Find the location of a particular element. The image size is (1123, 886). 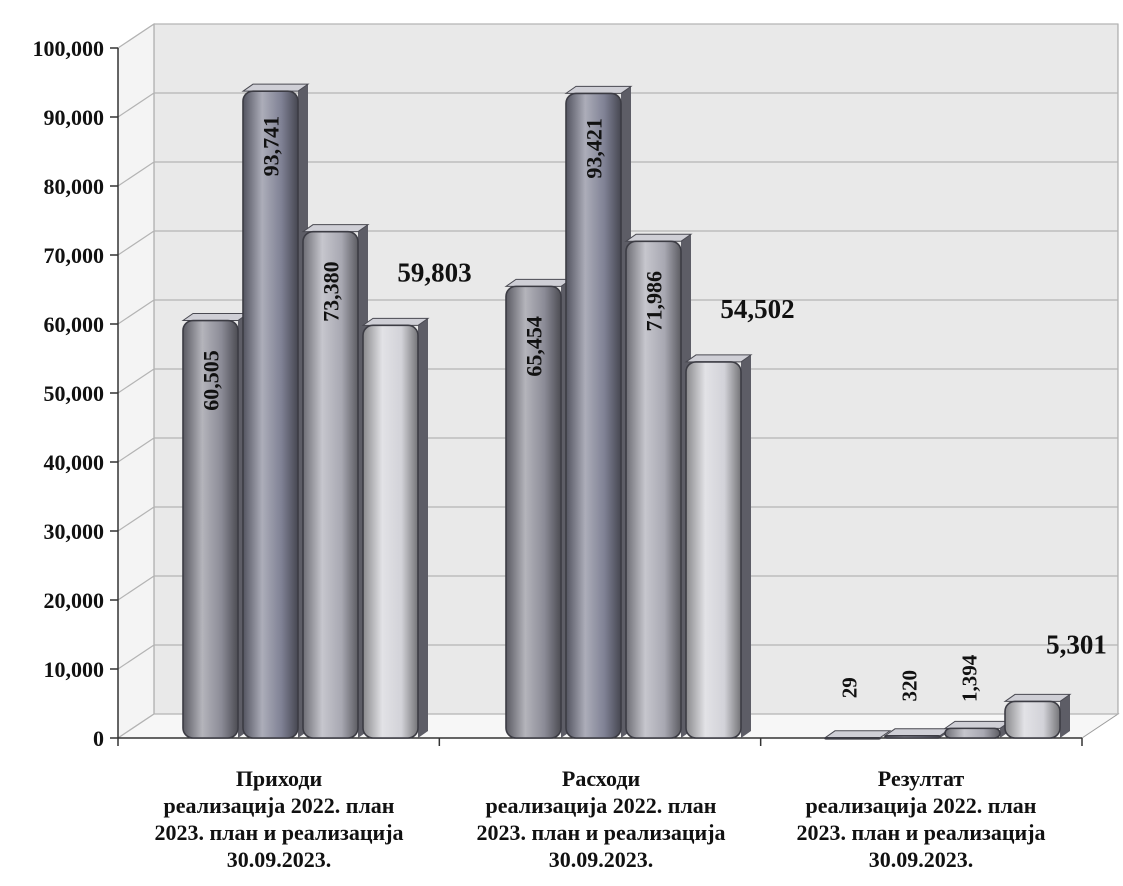

data-label: 59,803 is located at coordinates (434, 272).